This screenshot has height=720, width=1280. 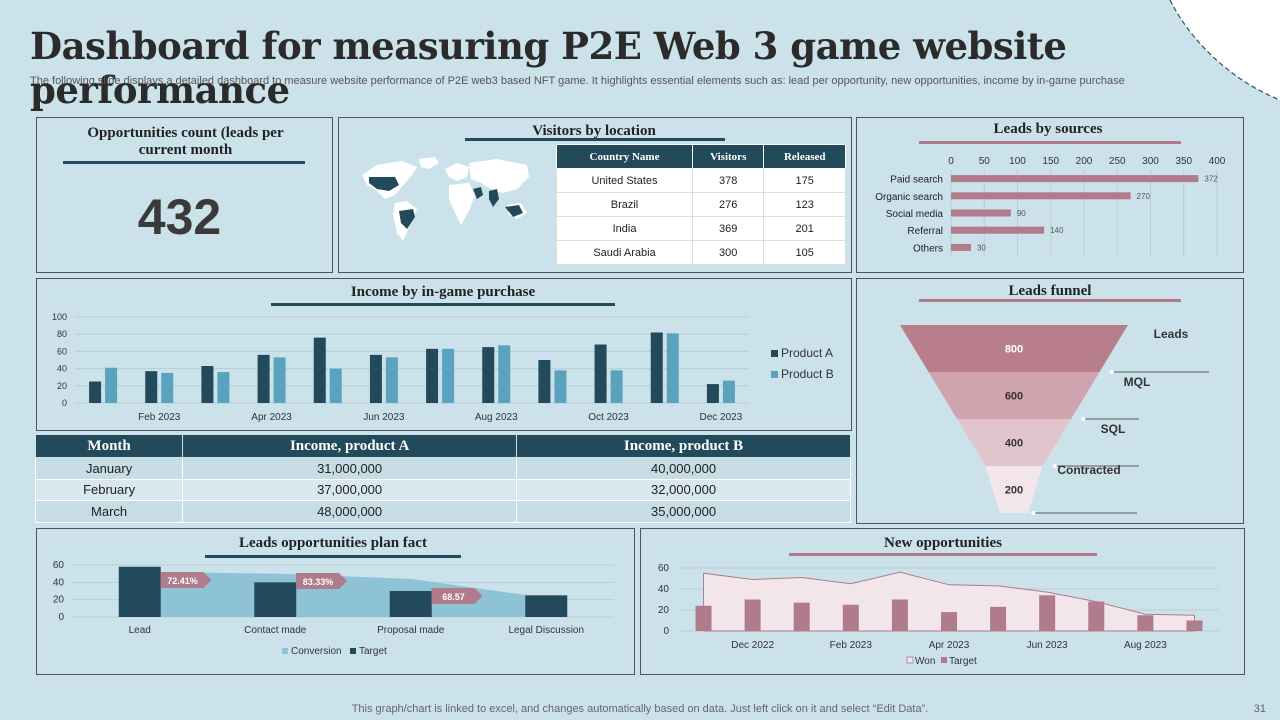 I want to click on legend-label: Conversion, so click(x=316, y=651).